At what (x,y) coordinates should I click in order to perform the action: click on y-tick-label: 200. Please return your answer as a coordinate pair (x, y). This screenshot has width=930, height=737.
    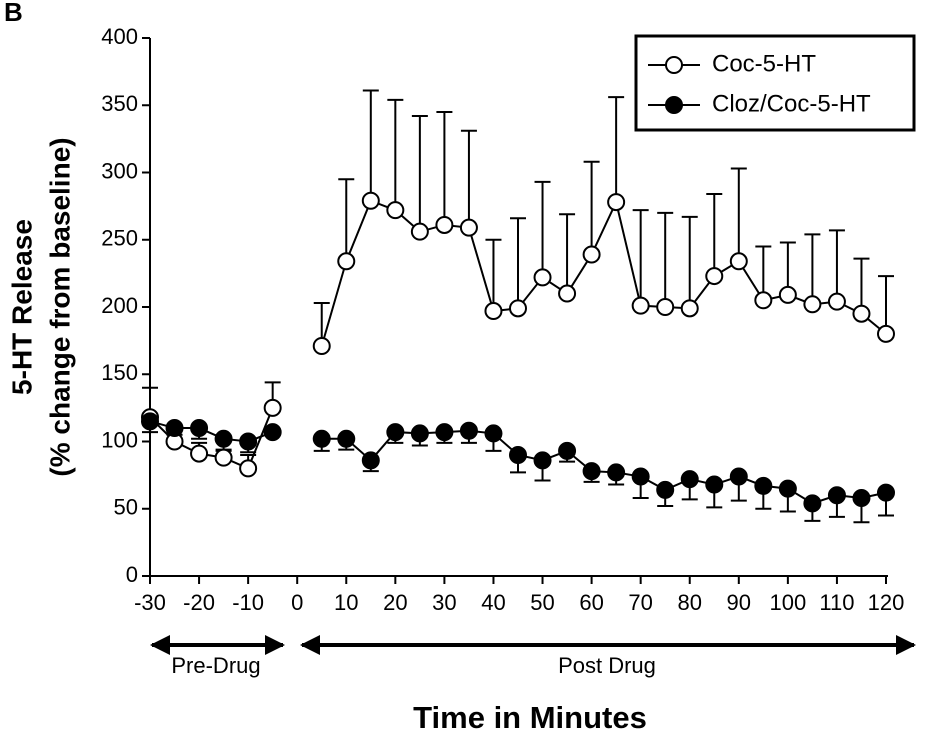
    Looking at the image, I should click on (119, 305).